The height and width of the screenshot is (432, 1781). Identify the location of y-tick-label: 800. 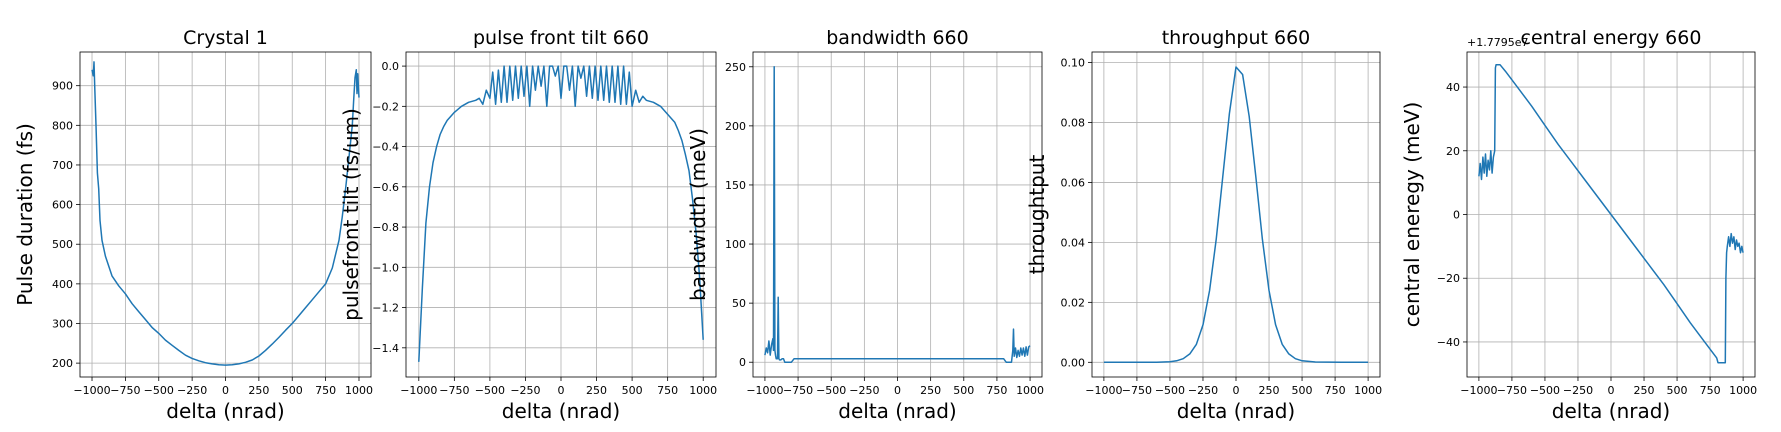
(62, 125).